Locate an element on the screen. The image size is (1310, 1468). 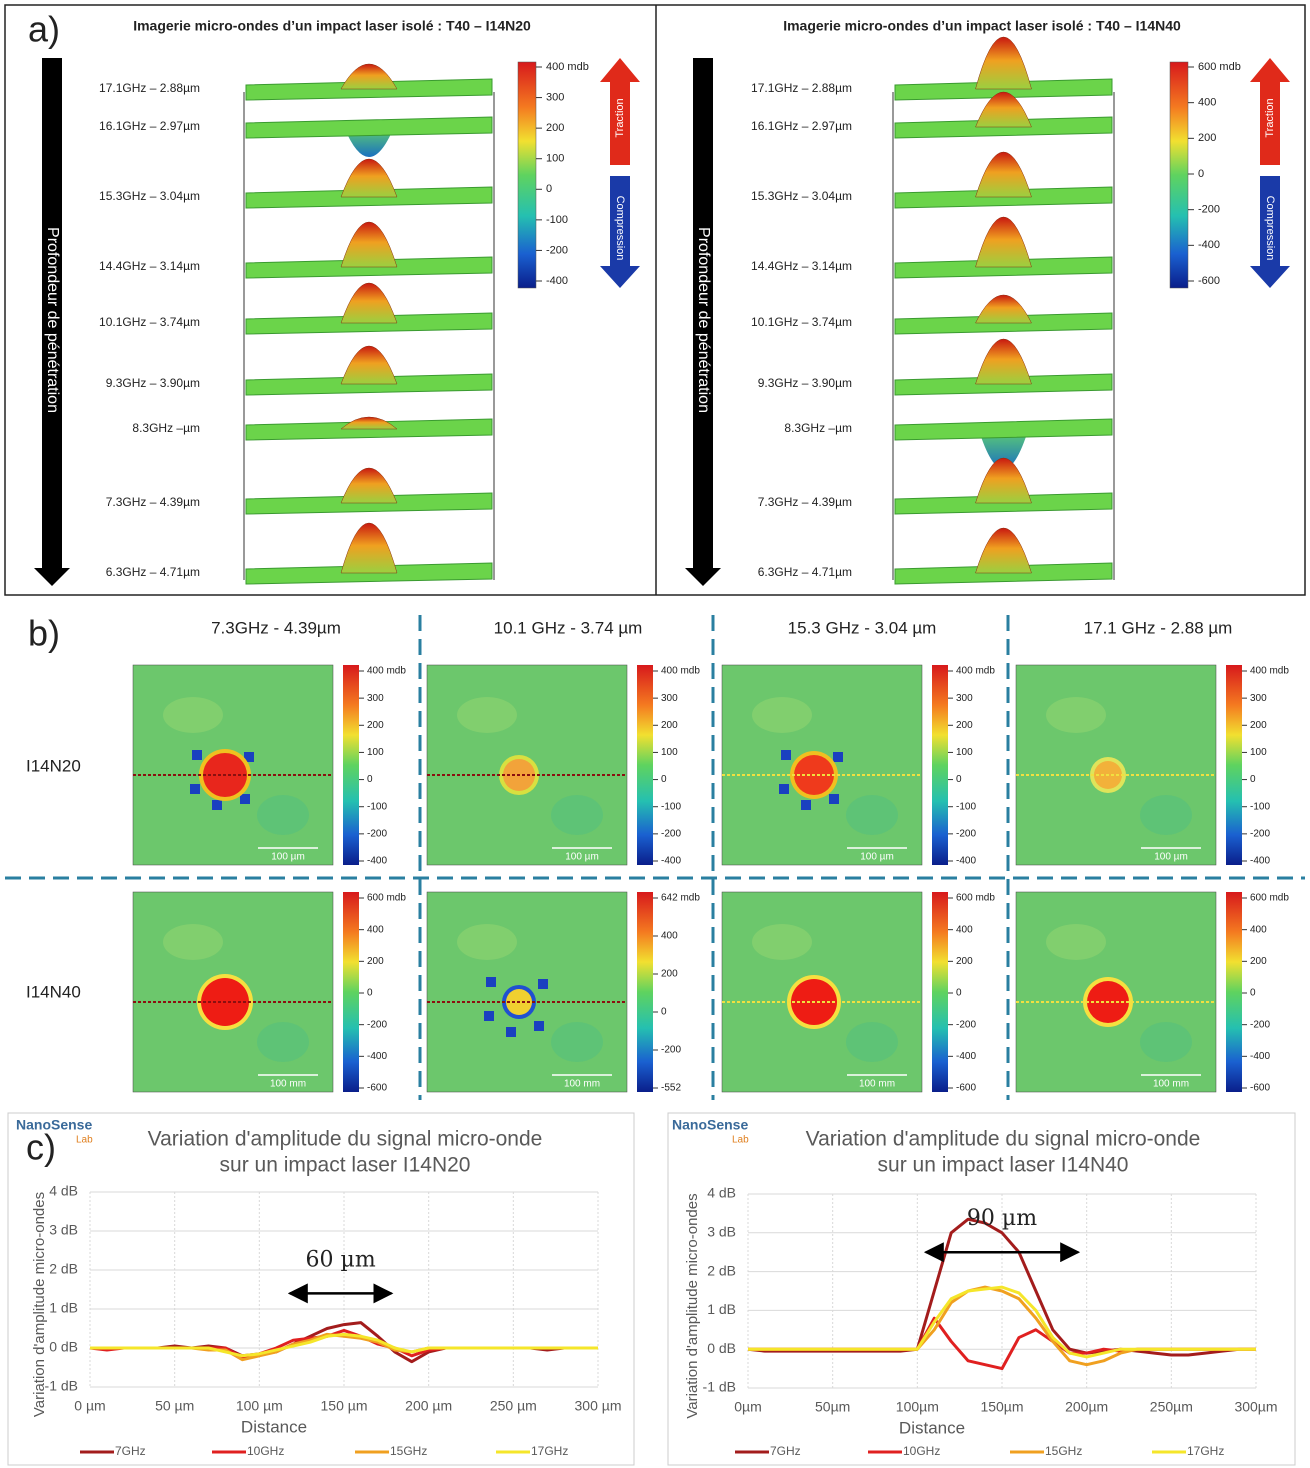
annotation-label: 60 µm is located at coordinates (341, 1259).